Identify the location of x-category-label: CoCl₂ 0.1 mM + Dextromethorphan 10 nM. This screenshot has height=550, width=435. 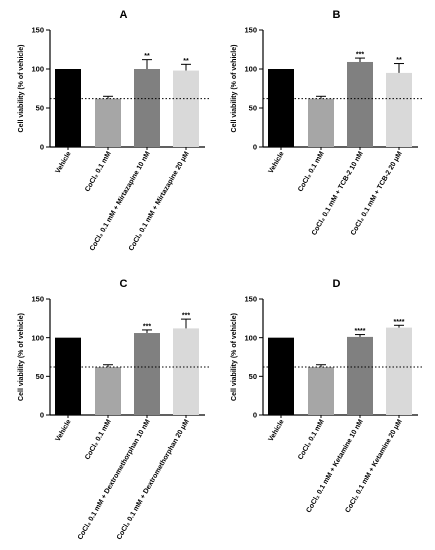
(114, 479).